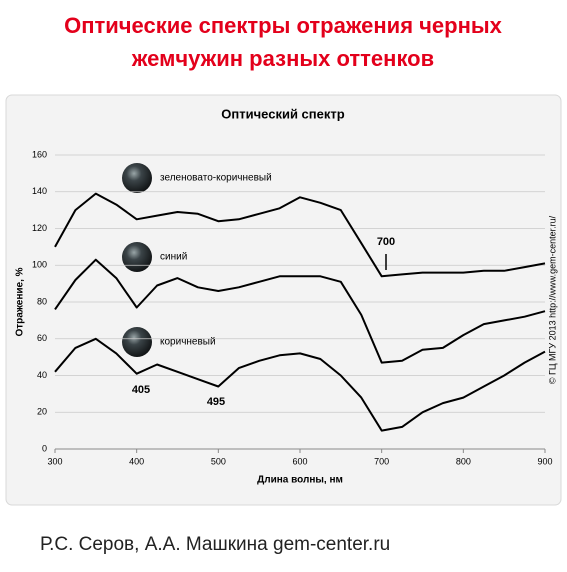 This screenshot has width=567, height=572. What do you see at coordinates (216, 402) in the screenshot?
I see `annotation: 495` at bounding box center [216, 402].